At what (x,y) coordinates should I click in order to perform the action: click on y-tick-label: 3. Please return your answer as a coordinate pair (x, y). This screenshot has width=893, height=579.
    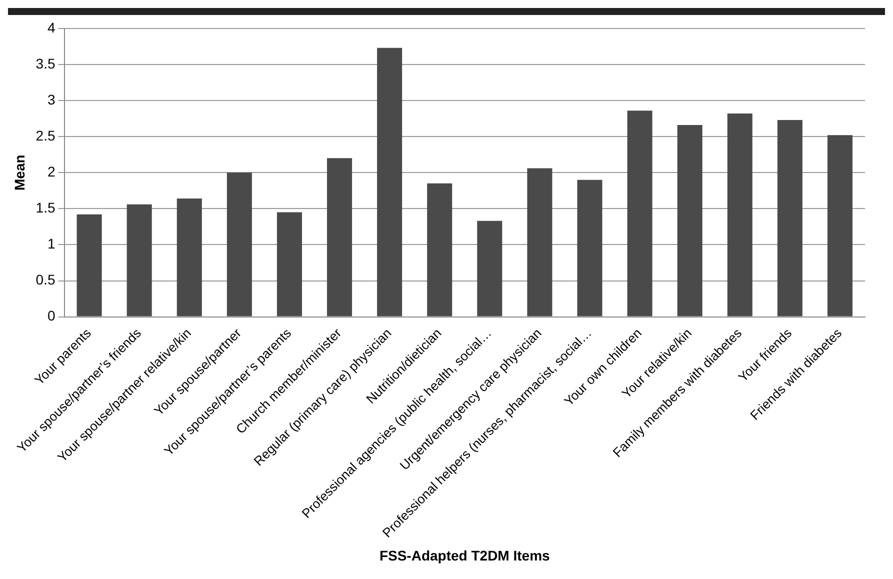
    Looking at the image, I should click on (51, 99).